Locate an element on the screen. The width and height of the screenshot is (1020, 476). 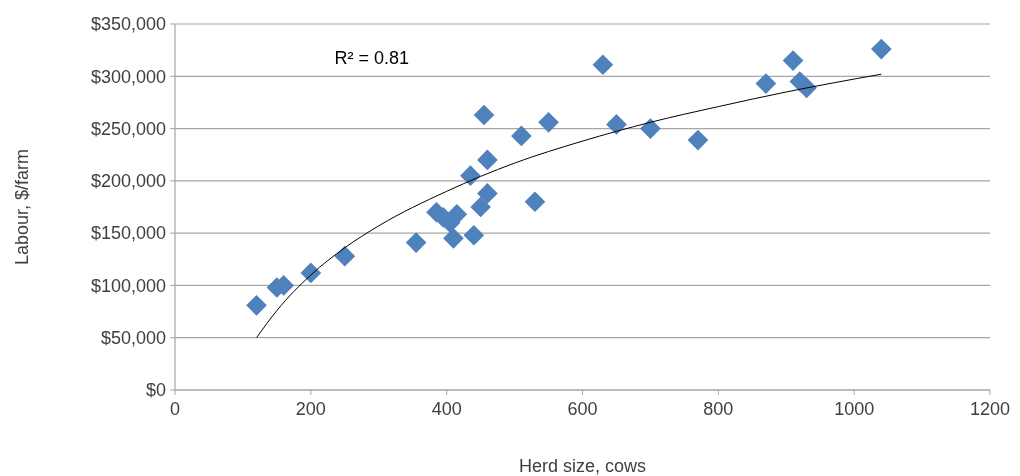
y-axis-title: Labour, $/farm is located at coordinates (22, 207).